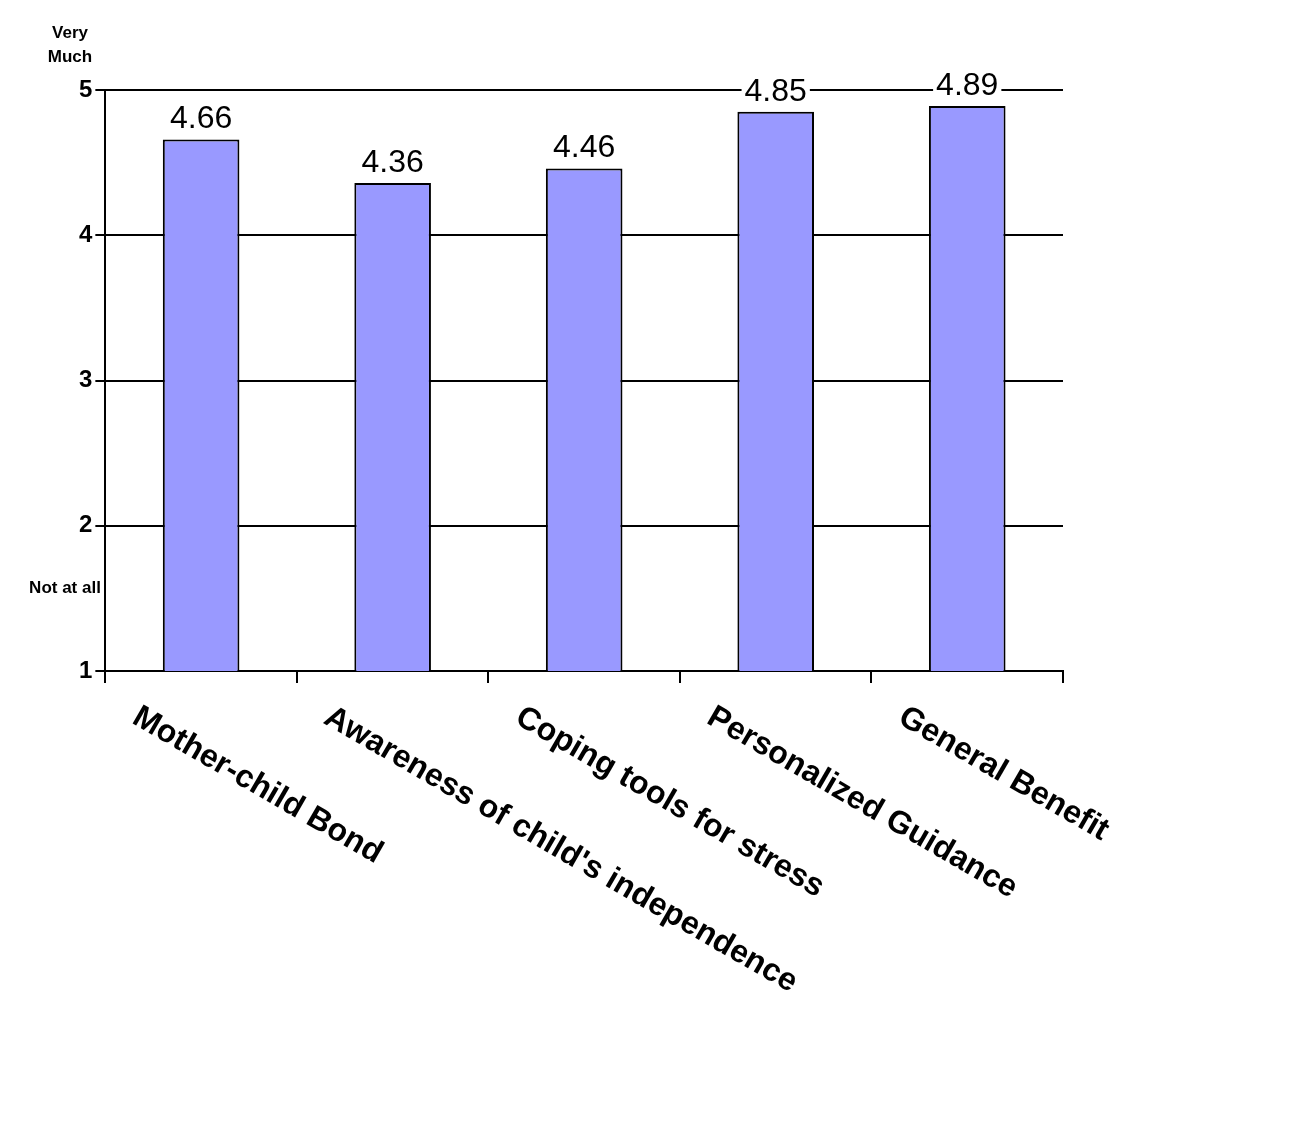 The image size is (1289, 1137). Describe the element at coordinates (85, 233) in the screenshot. I see `y-tick-label: 4` at that location.